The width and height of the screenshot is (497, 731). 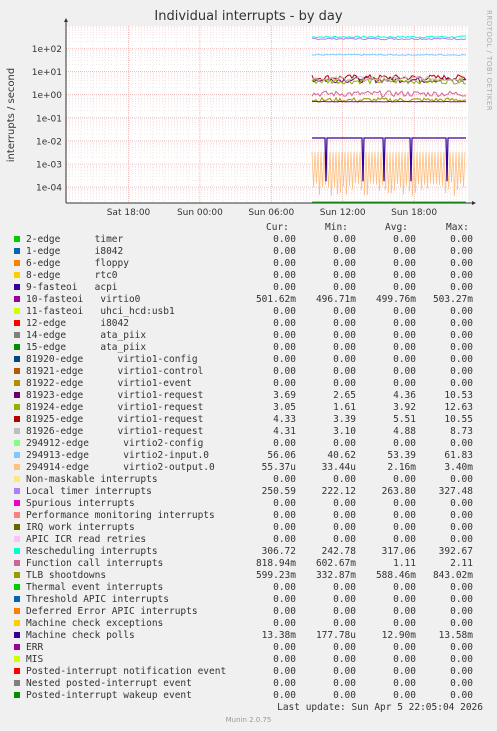 What do you see at coordinates (66, 20) in the screenshot?
I see `y-axis-arrow` at bounding box center [66, 20].